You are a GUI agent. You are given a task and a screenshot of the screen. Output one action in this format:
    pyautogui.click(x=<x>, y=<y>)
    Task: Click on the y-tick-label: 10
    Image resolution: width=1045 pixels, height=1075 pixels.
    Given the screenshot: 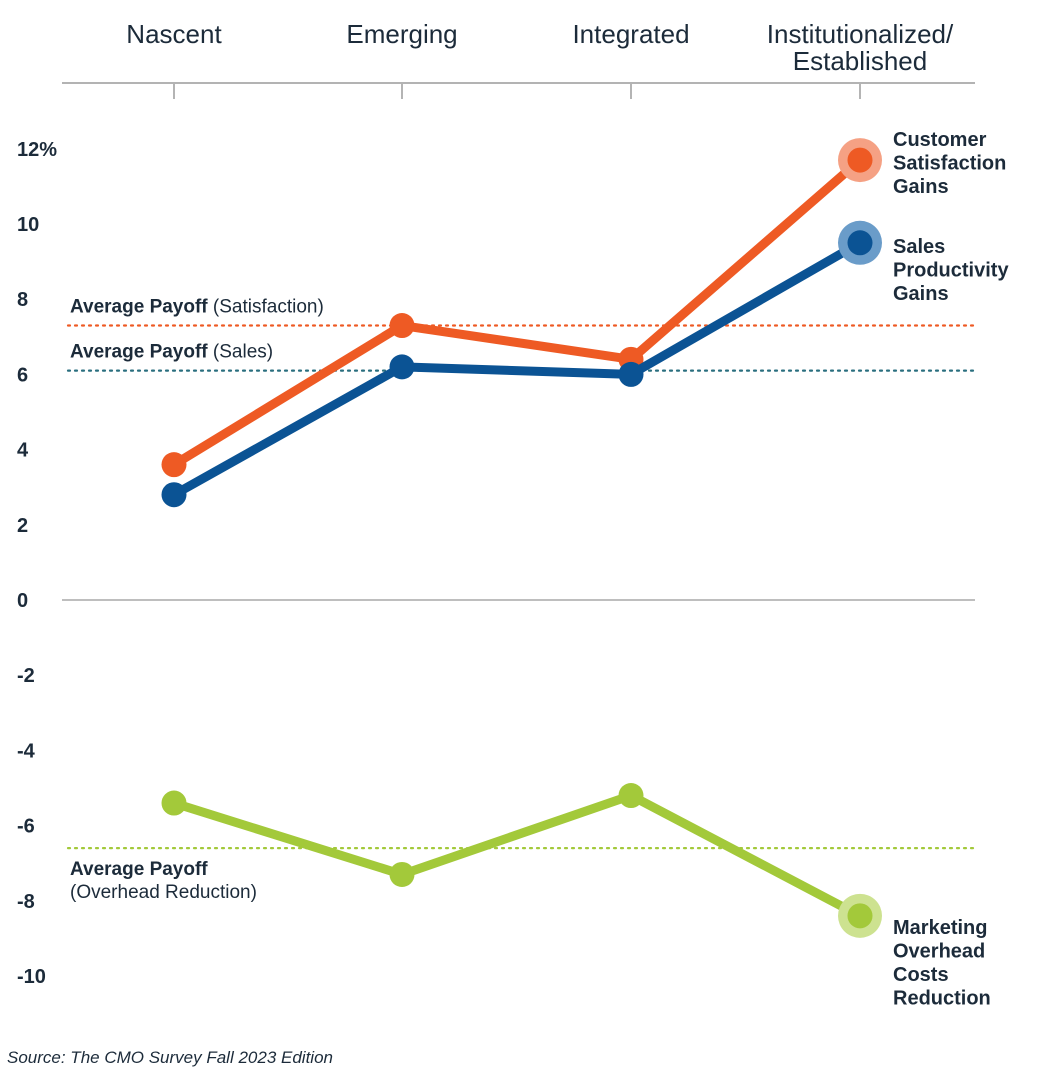 What is the action you would take?
    pyautogui.click(x=28, y=225)
    